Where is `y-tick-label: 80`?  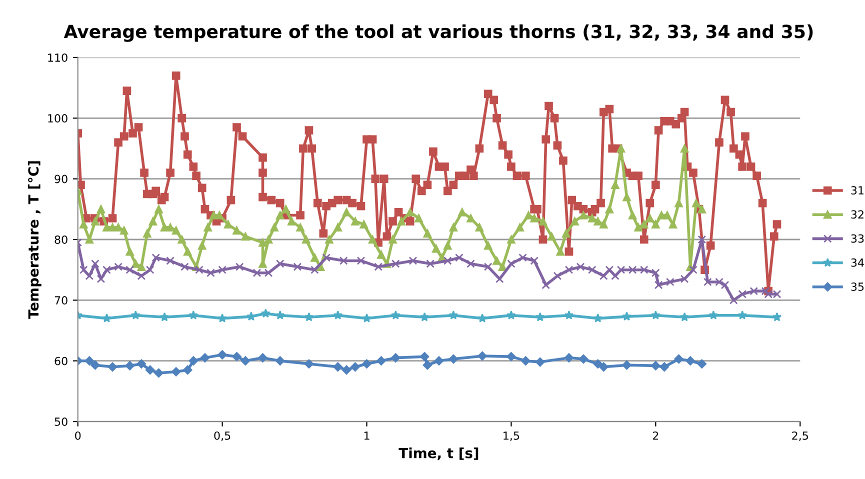
y-tick-label: 80 is located at coordinates (61, 239).